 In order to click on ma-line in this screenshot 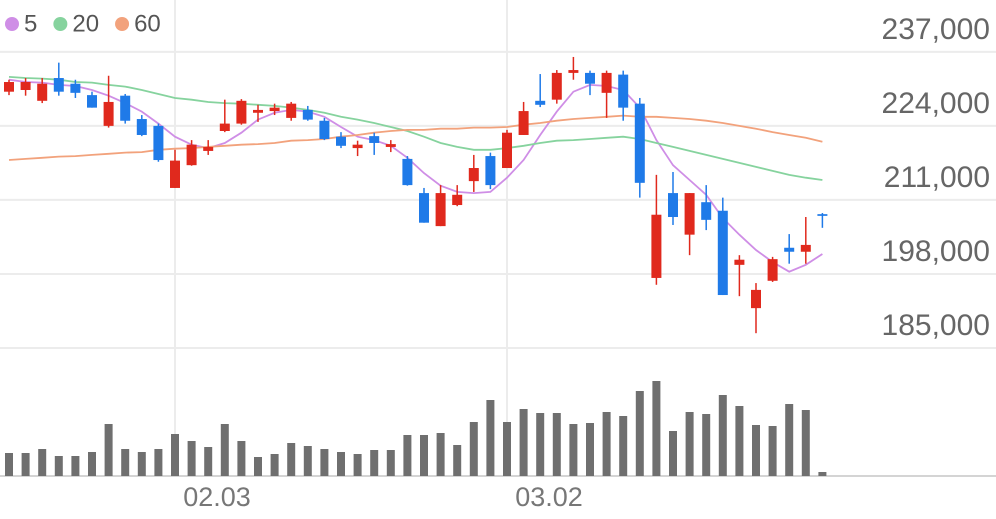, I will do `click(415, 137)`.